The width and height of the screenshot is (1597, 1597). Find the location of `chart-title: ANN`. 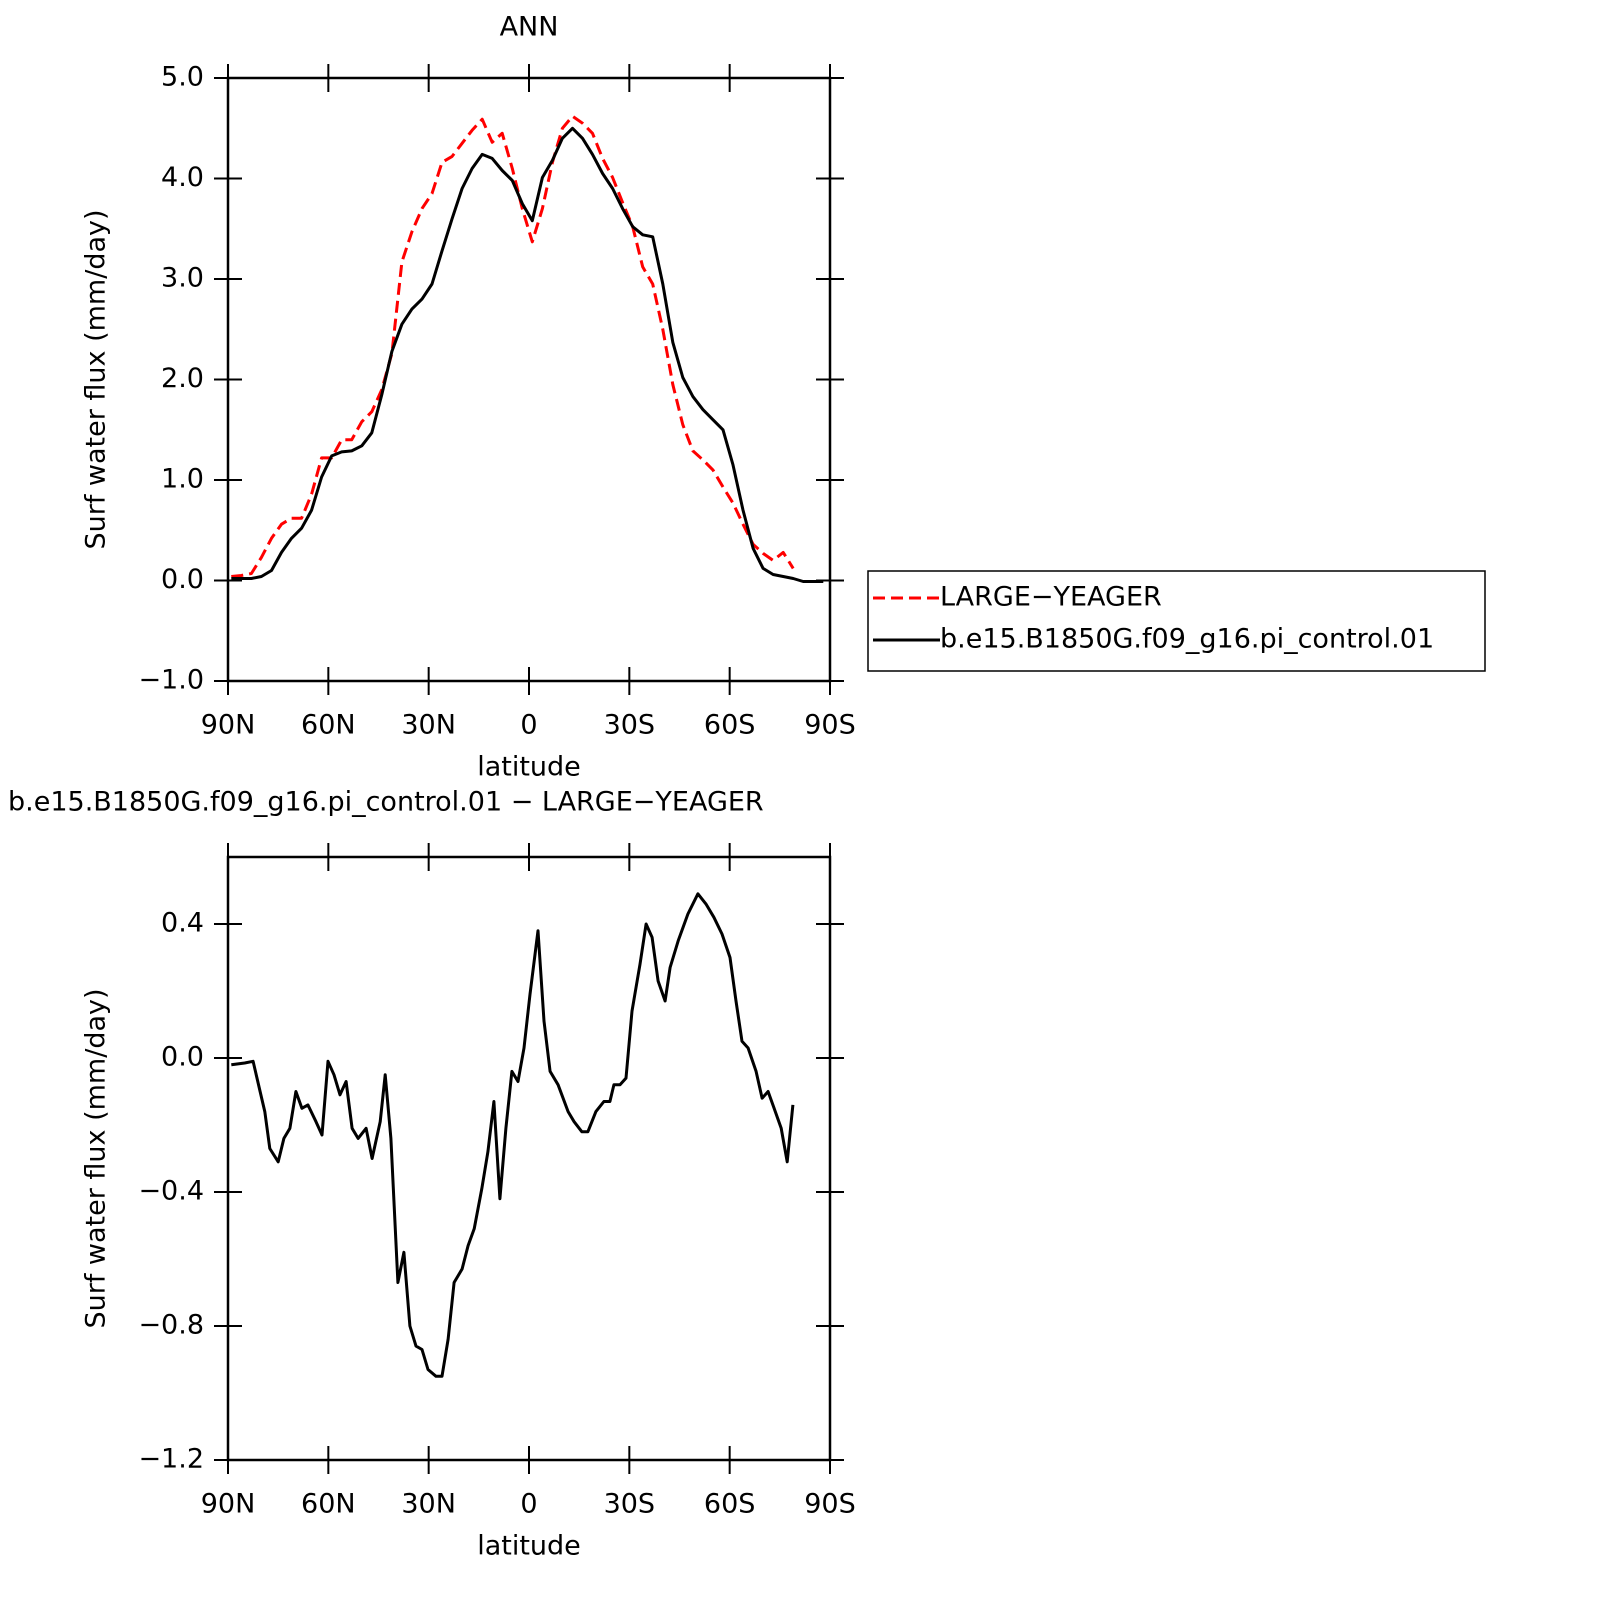

chart-title: ANN is located at coordinates (529, 27).